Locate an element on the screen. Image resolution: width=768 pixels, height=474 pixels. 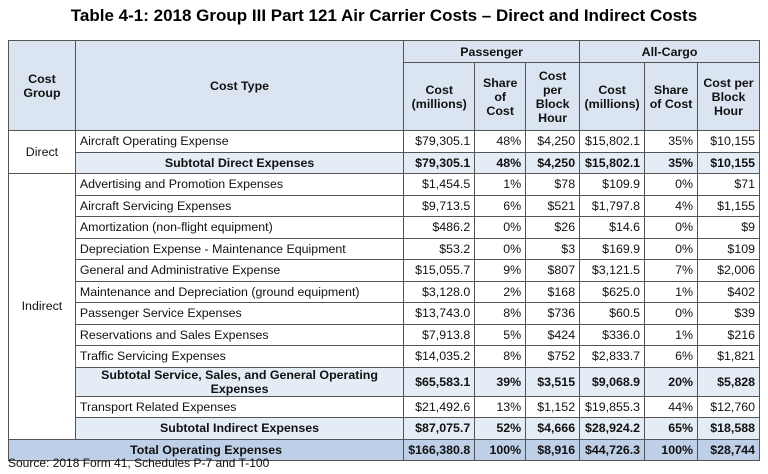
value-cell: $169.9 is located at coordinates (612, 248).